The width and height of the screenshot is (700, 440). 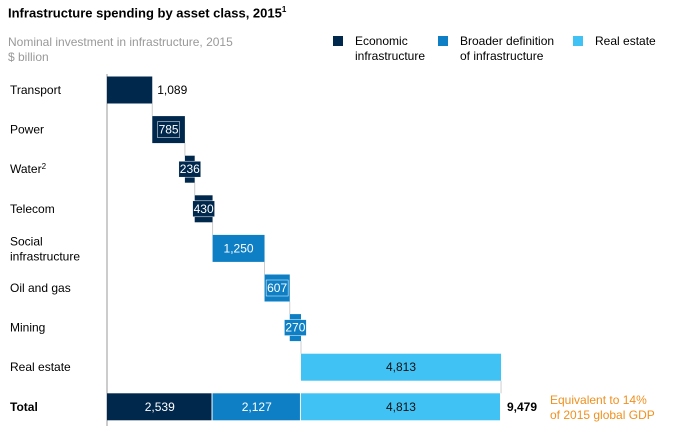 I want to click on legend-label: Economic infrastructure, so click(x=390, y=48).